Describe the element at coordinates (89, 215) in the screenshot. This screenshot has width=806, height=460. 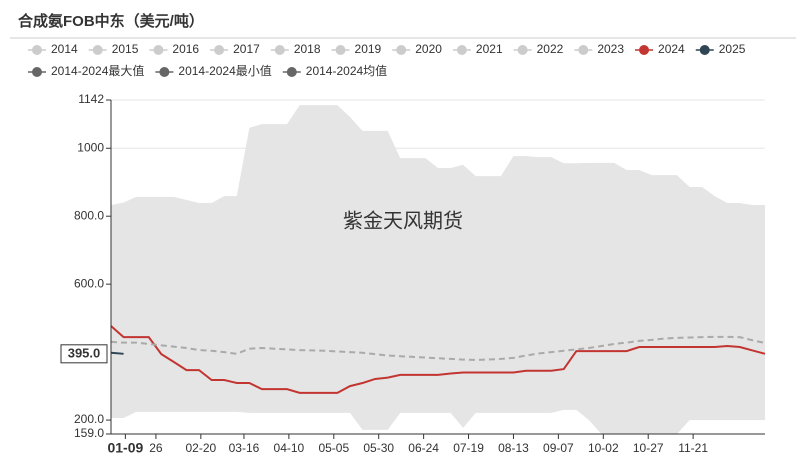
I see `y-tick-label: 800.0` at that location.